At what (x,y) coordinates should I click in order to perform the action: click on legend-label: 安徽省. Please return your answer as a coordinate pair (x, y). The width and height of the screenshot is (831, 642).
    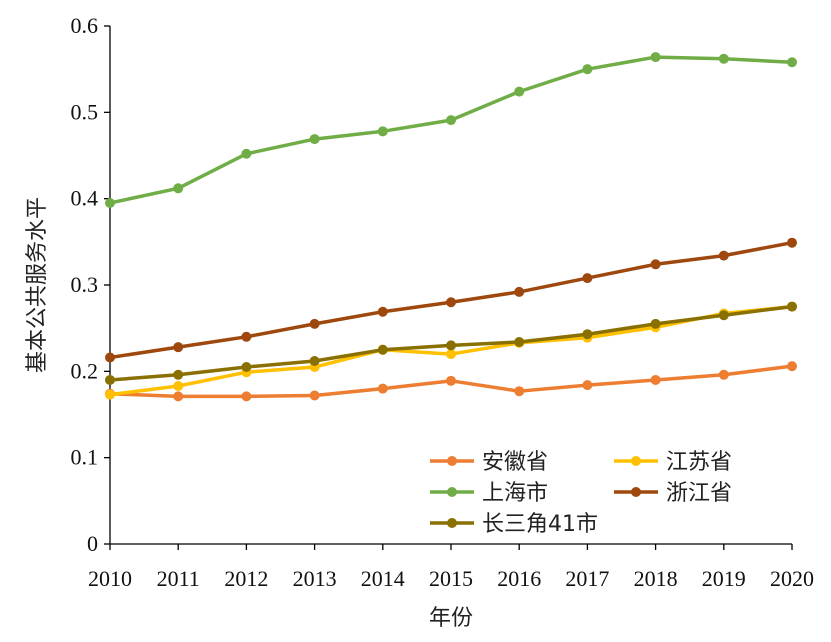
    Looking at the image, I should click on (515, 462).